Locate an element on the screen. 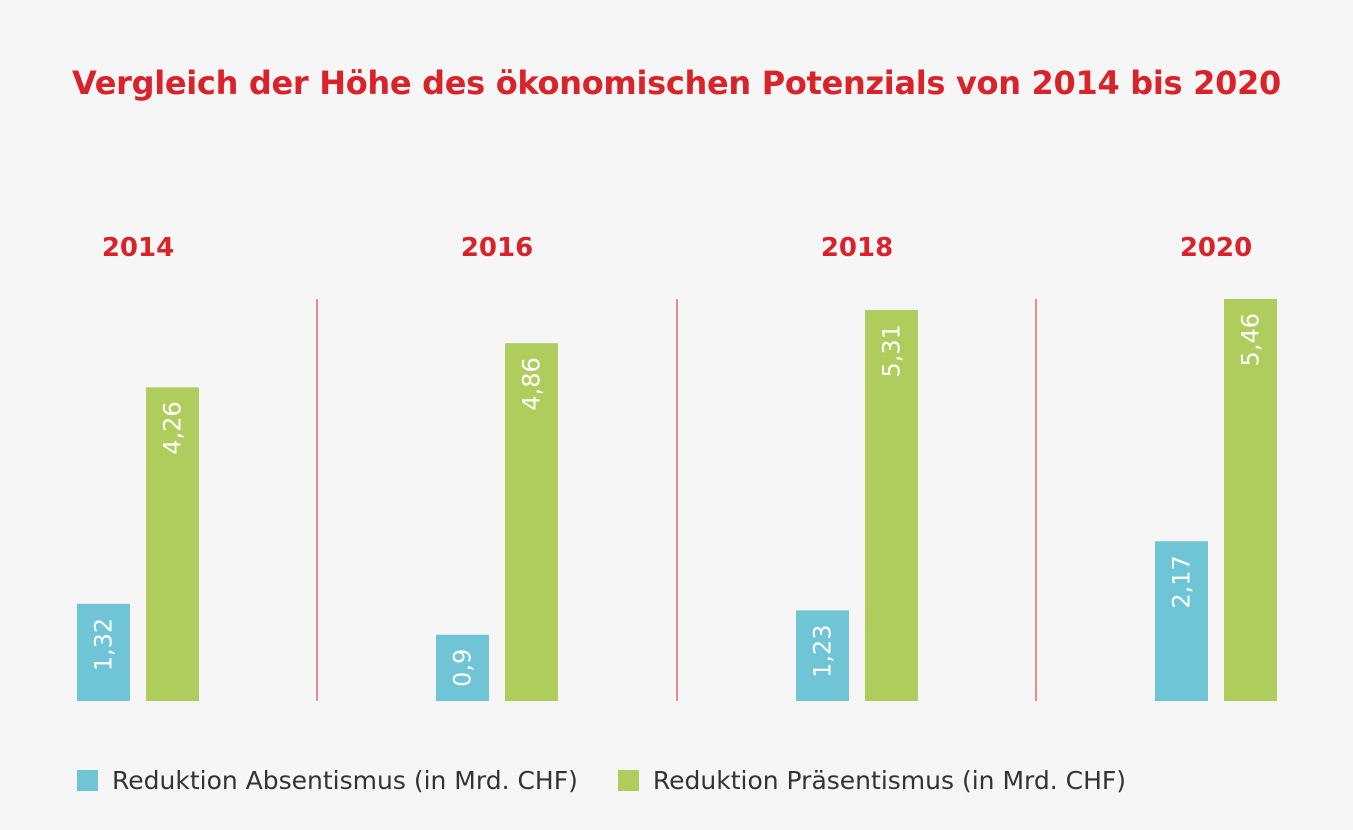 This screenshot has height=830, width=1353. category-label: 2018 is located at coordinates (857, 248).